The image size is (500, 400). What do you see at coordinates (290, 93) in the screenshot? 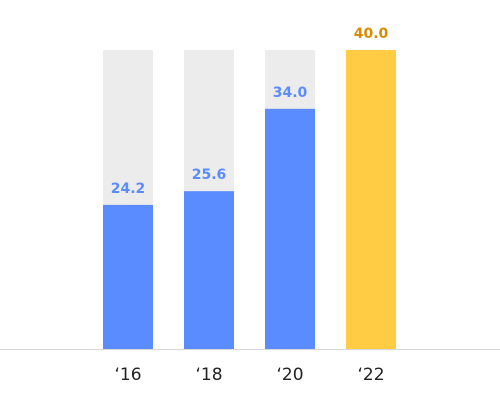
I see `value-label: 34.0` at bounding box center [290, 93].